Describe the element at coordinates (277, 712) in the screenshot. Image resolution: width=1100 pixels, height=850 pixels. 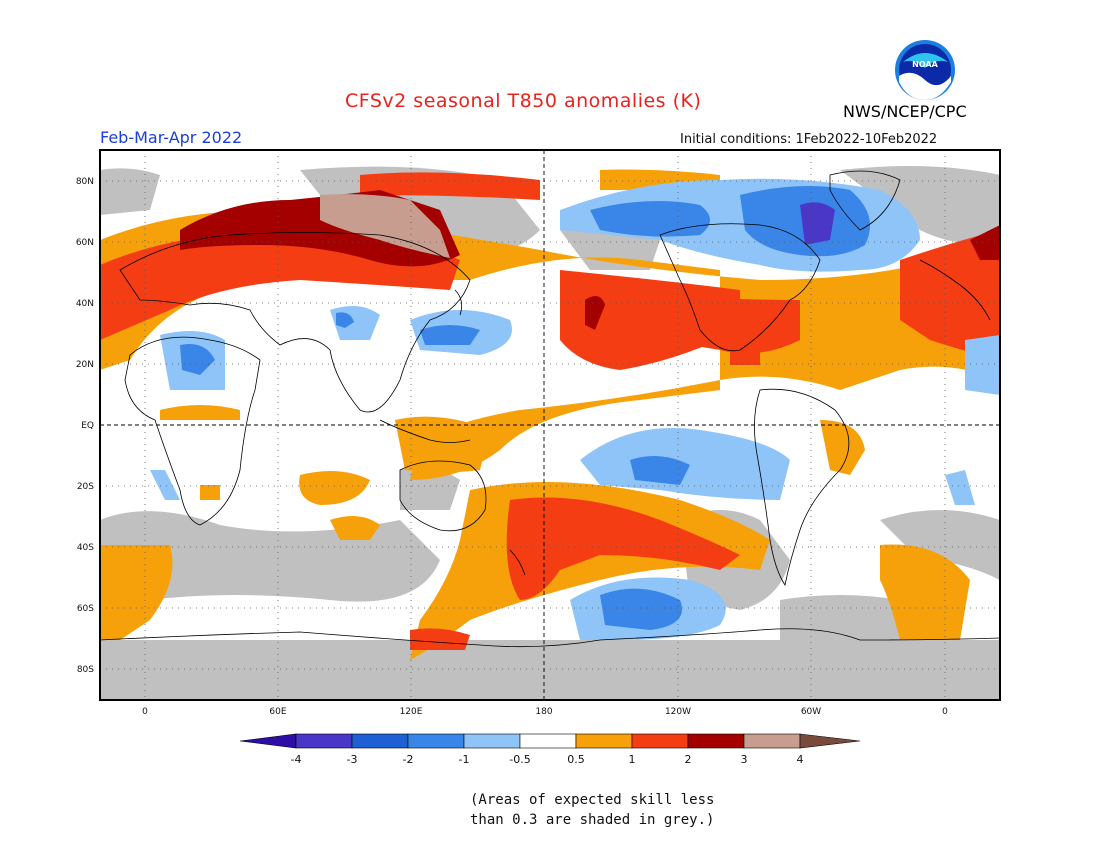
I see `lon-label: 60E` at that location.